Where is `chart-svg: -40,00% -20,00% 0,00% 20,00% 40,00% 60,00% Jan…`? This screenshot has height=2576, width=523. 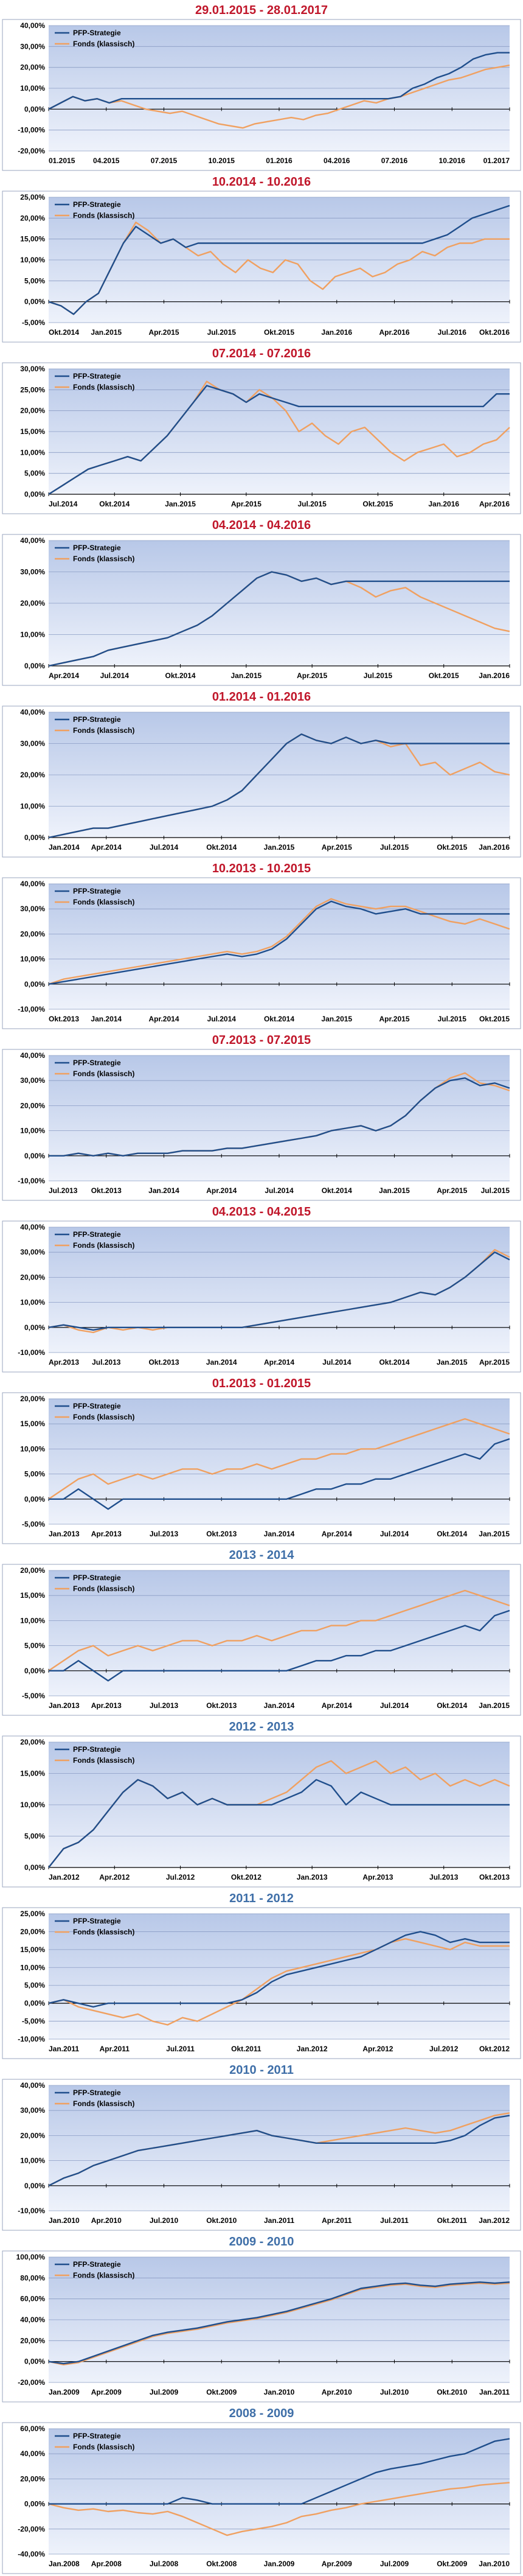 chart-svg: -40,00% -20,00% 0,00% 20,00% 40,00% 60,00% Jan… is located at coordinates (261, 2498).